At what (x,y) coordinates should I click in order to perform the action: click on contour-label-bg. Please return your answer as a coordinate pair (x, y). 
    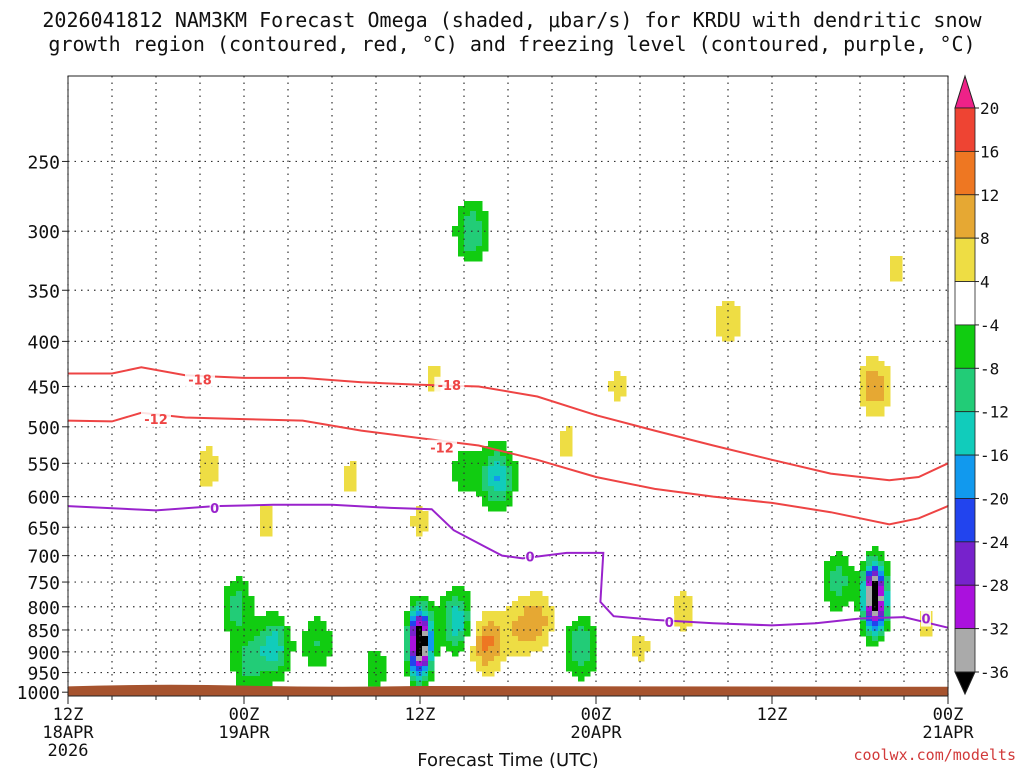
    Looking at the image, I should click on (926, 618).